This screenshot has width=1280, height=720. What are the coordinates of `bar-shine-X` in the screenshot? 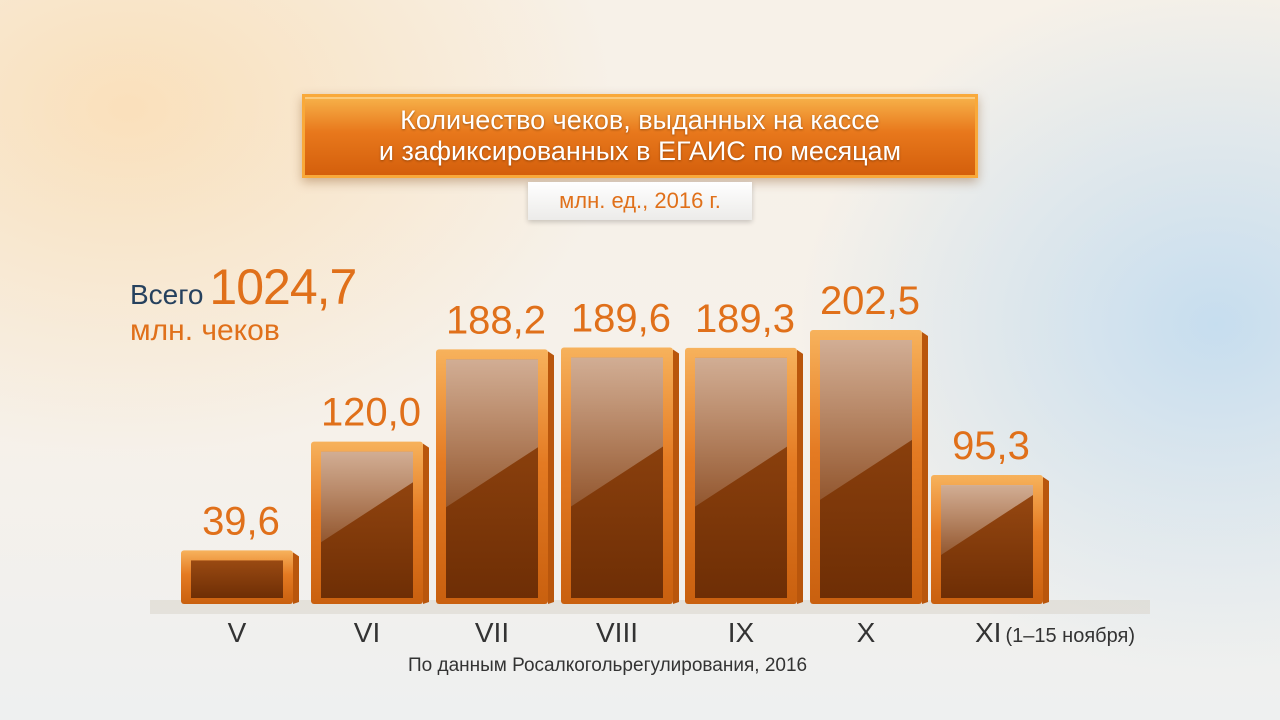 It's located at (866, 420).